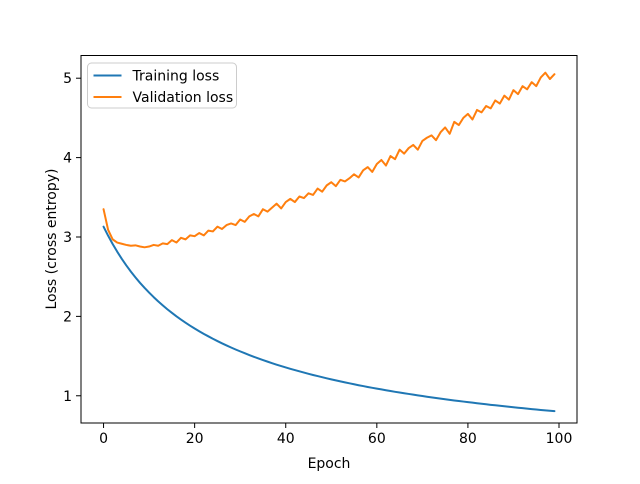  What do you see at coordinates (559, 439) in the screenshot?
I see `x-tick-label: 100` at bounding box center [559, 439].